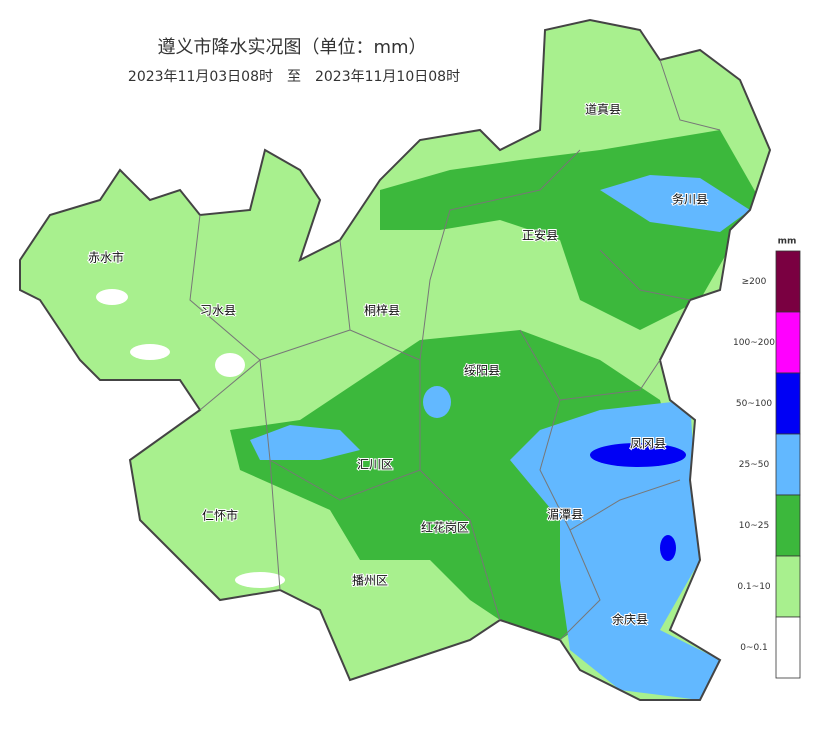 The height and width of the screenshot is (737, 835). What do you see at coordinates (603, 110) in the screenshot?
I see `region-label: 道真县` at bounding box center [603, 110].